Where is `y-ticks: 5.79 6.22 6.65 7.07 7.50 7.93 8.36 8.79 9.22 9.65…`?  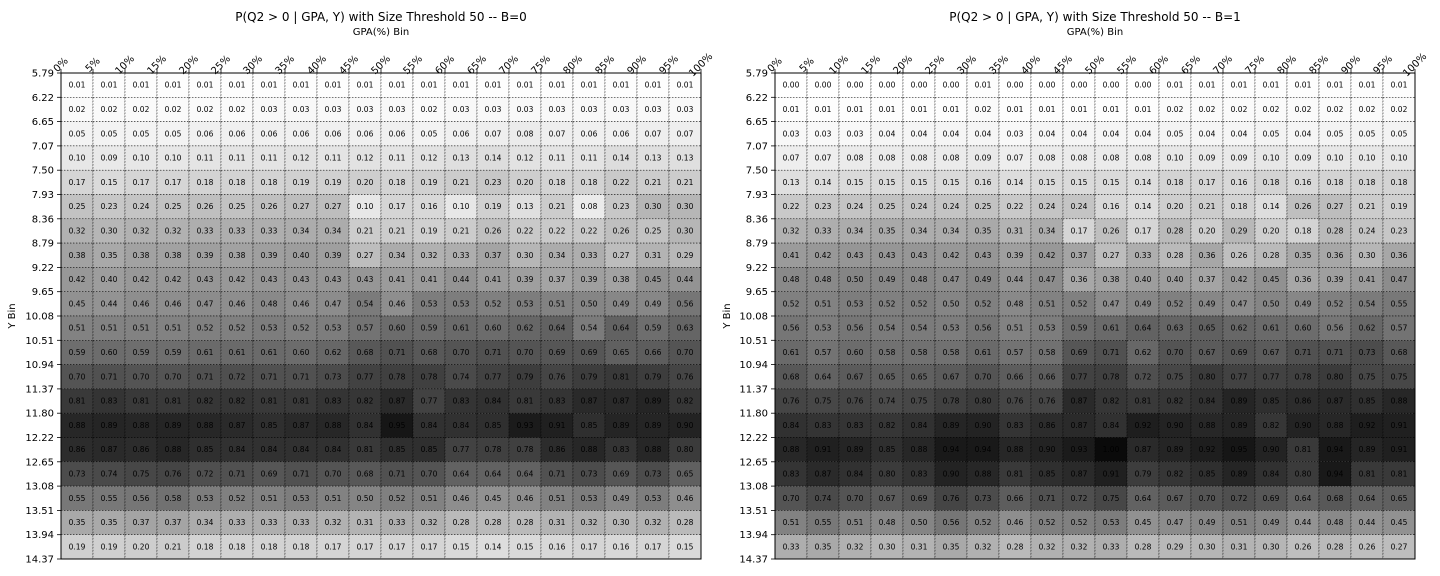
y-ticks: 5.79 6.22 6.65 7.07 7.50 7.93 8.36 8.79 9.22 9.65… is located at coordinates (757, 317).